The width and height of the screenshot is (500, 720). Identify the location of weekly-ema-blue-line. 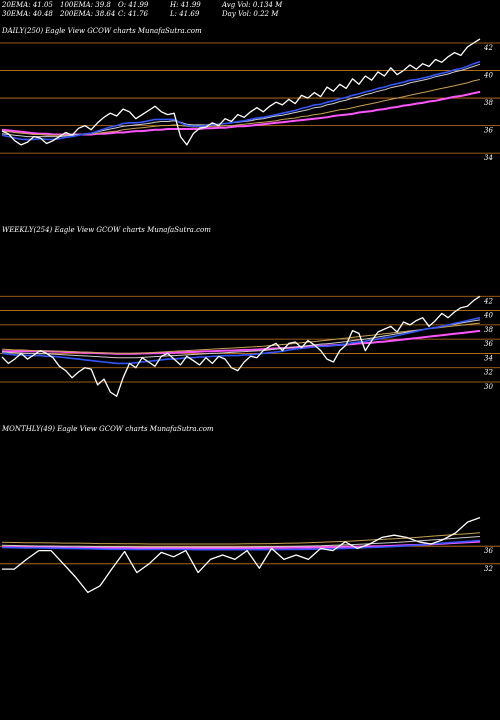
(241, 340).